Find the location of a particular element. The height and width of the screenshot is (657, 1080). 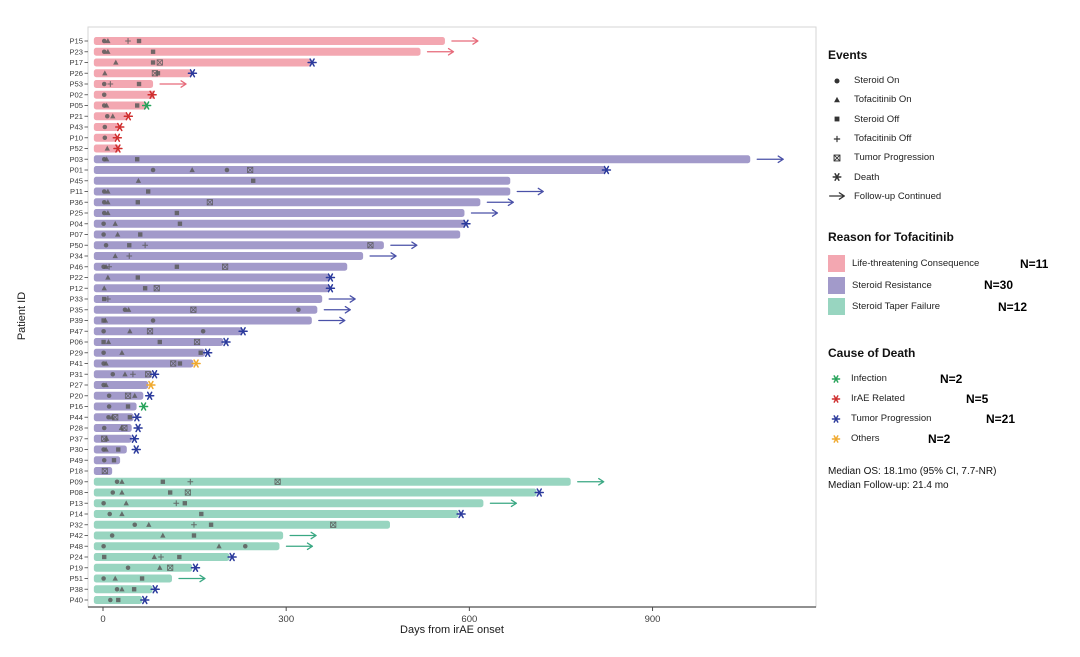

svg-text: P52 is located at coordinates (76, 148).